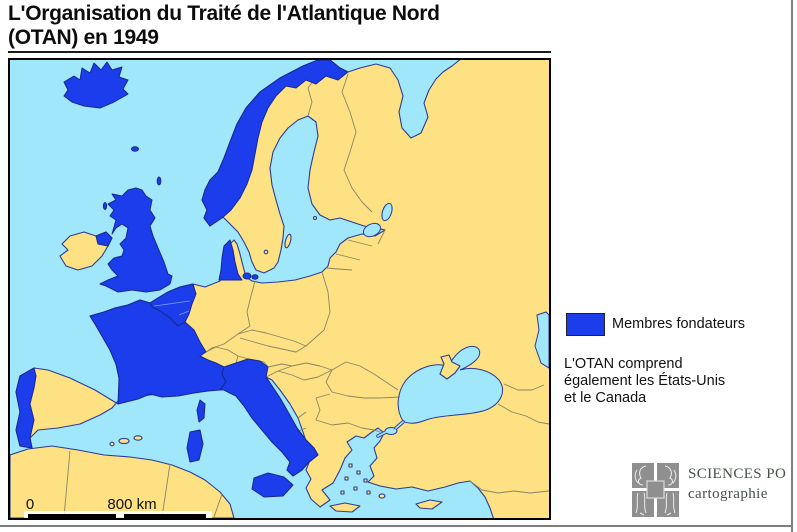  What do you see at coordinates (372, 230) in the screenshot?
I see `lake-ladoga` at bounding box center [372, 230].